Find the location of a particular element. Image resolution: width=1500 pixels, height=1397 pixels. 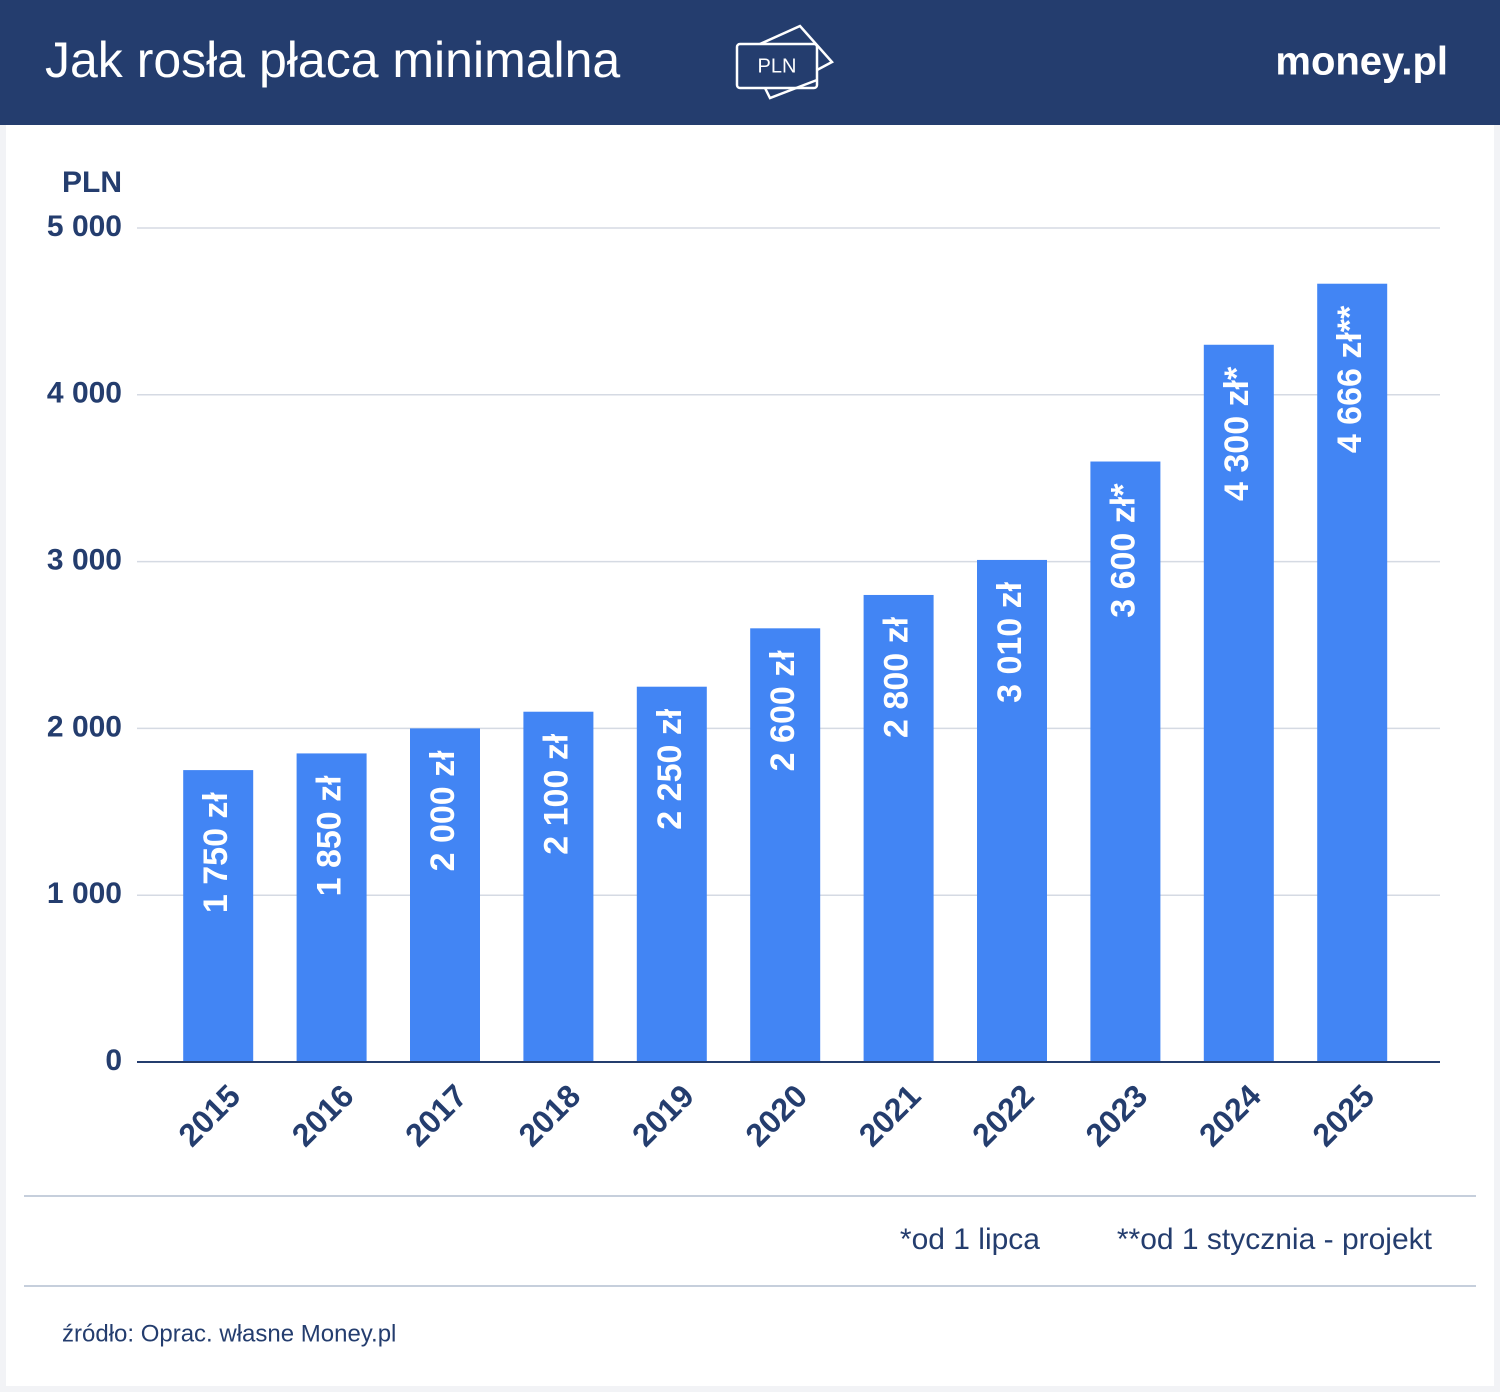

value-label: 1 850 zł is located at coordinates (330, 836).